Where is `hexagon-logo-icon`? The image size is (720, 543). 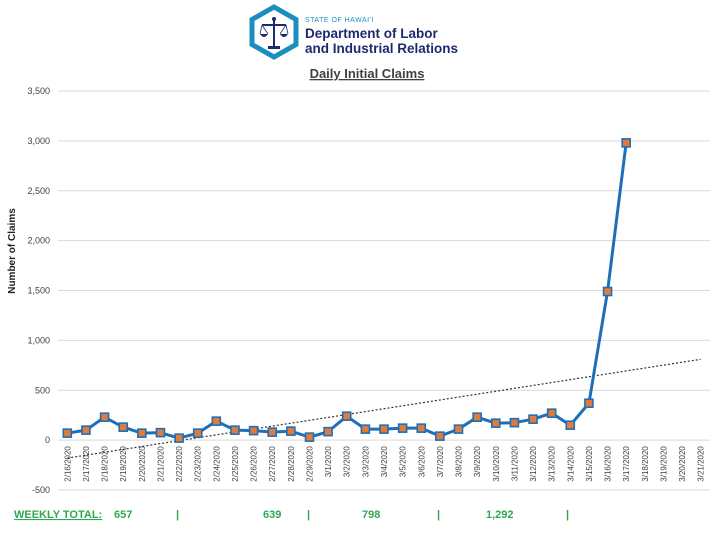 hexagon-logo-icon is located at coordinates (274, 32).